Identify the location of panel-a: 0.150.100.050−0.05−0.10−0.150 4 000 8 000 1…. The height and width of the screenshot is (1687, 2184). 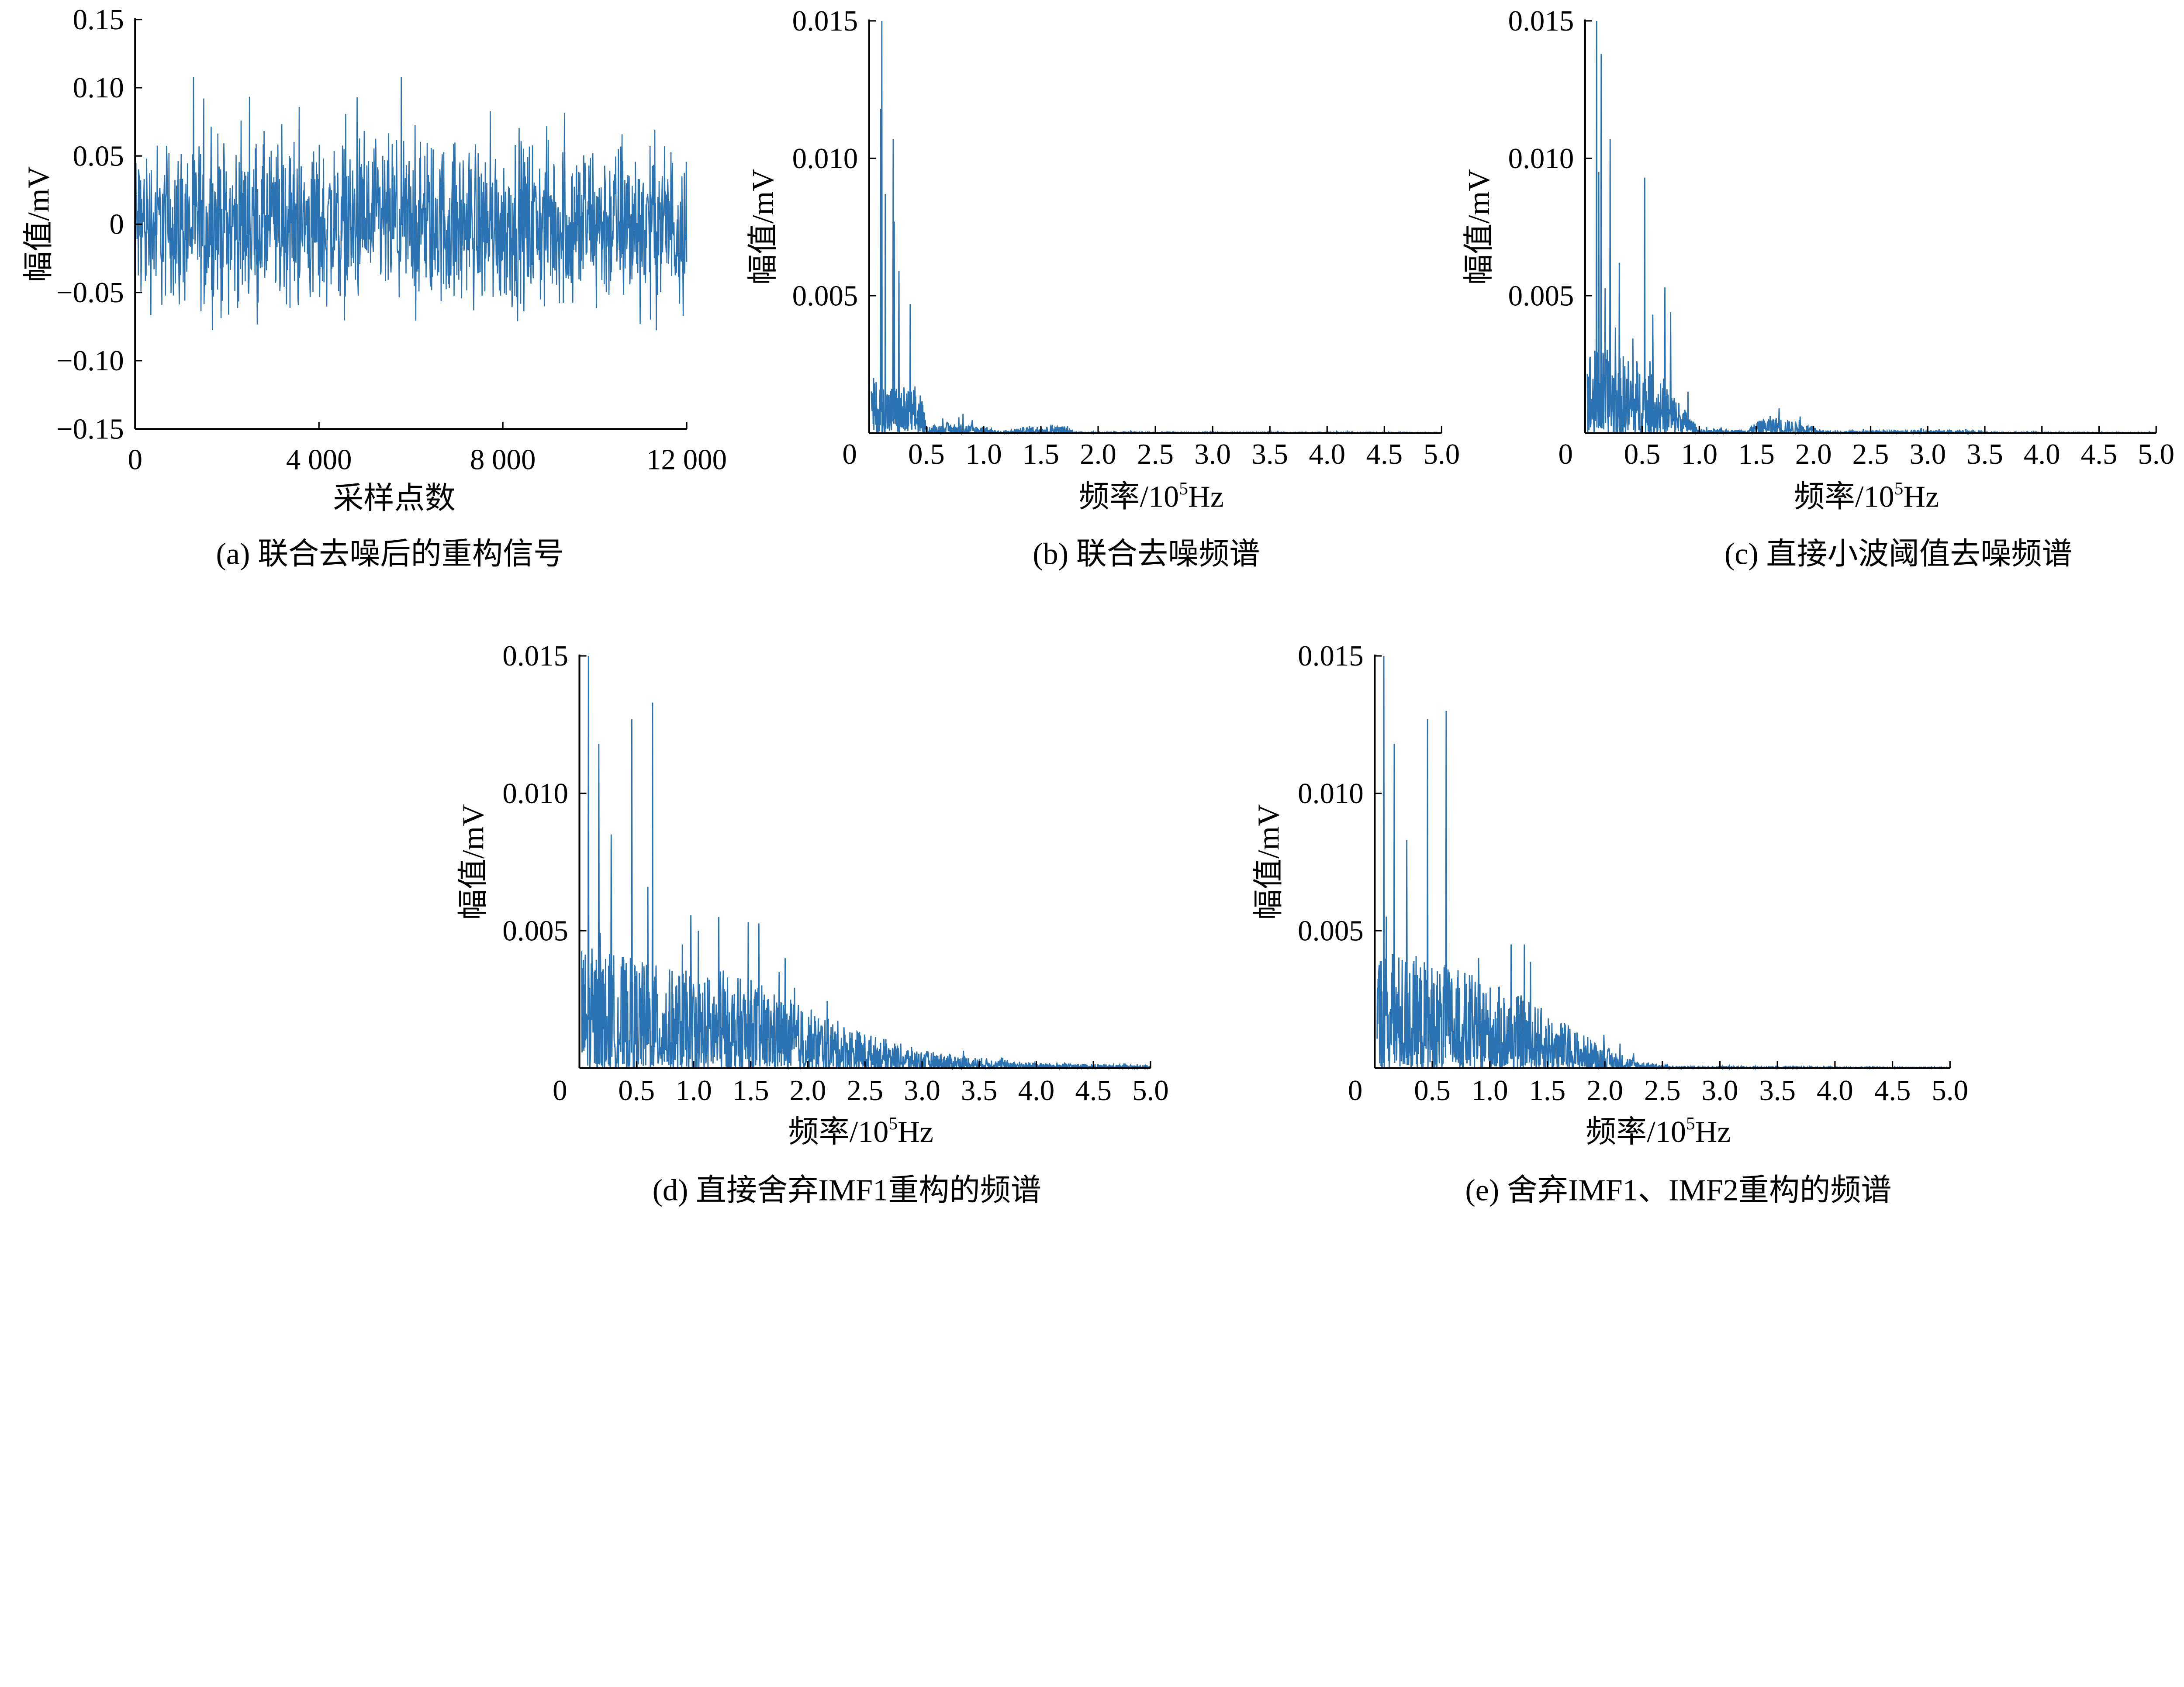
(374, 287).